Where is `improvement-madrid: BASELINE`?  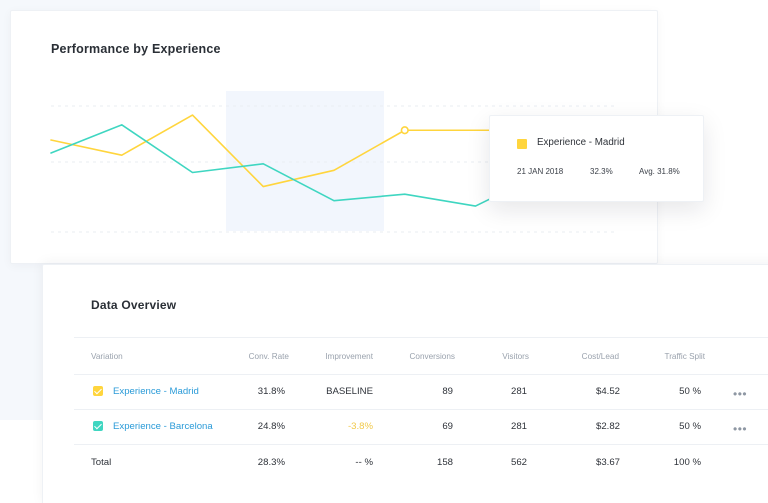
improvement-madrid: BASELINE is located at coordinates (349, 391).